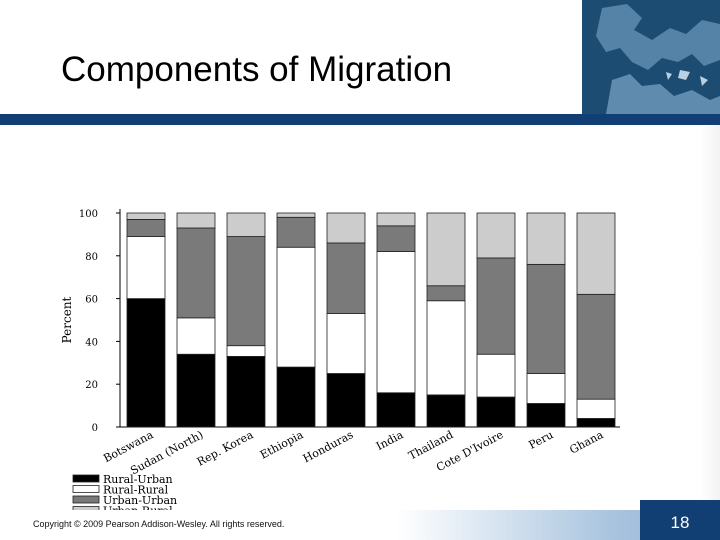  Describe the element at coordinates (91, 257) in the screenshot. I see `y-tick-label: 80` at that location.